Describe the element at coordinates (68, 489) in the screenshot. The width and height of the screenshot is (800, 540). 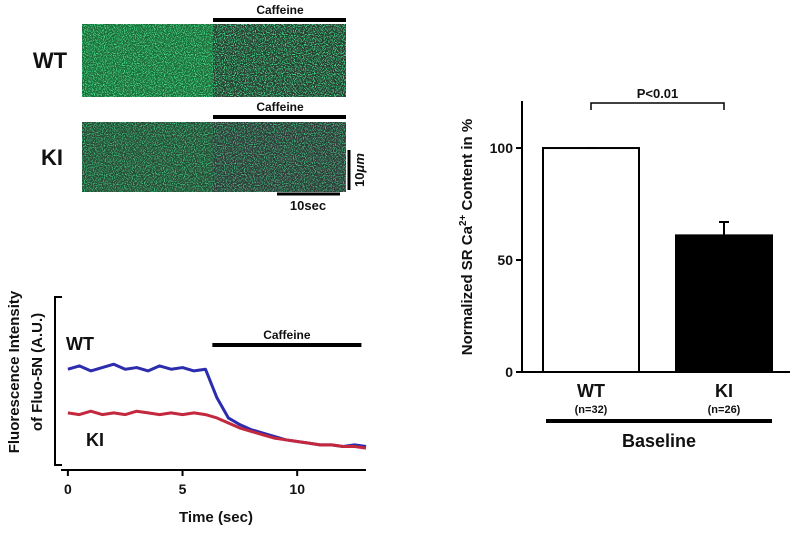
I see `x-tick-label: 0` at that location.